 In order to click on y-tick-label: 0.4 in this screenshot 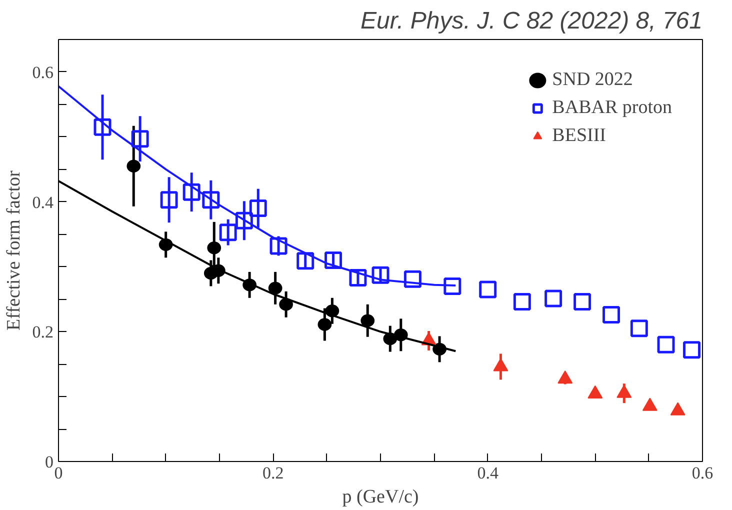, I will do `click(43, 202)`.